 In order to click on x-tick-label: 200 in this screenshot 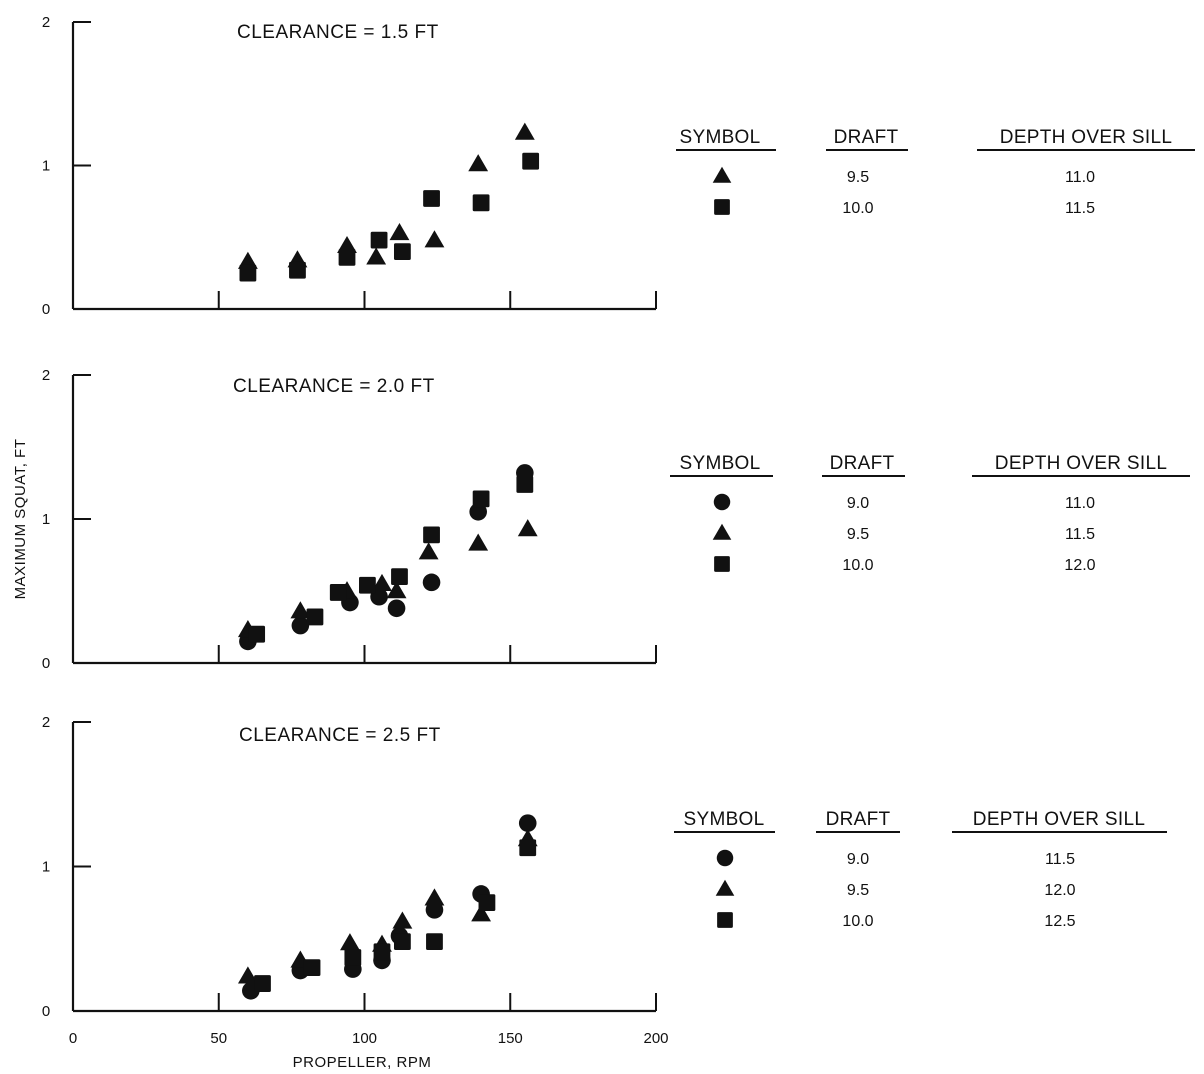, I will do `click(655, 1038)`.